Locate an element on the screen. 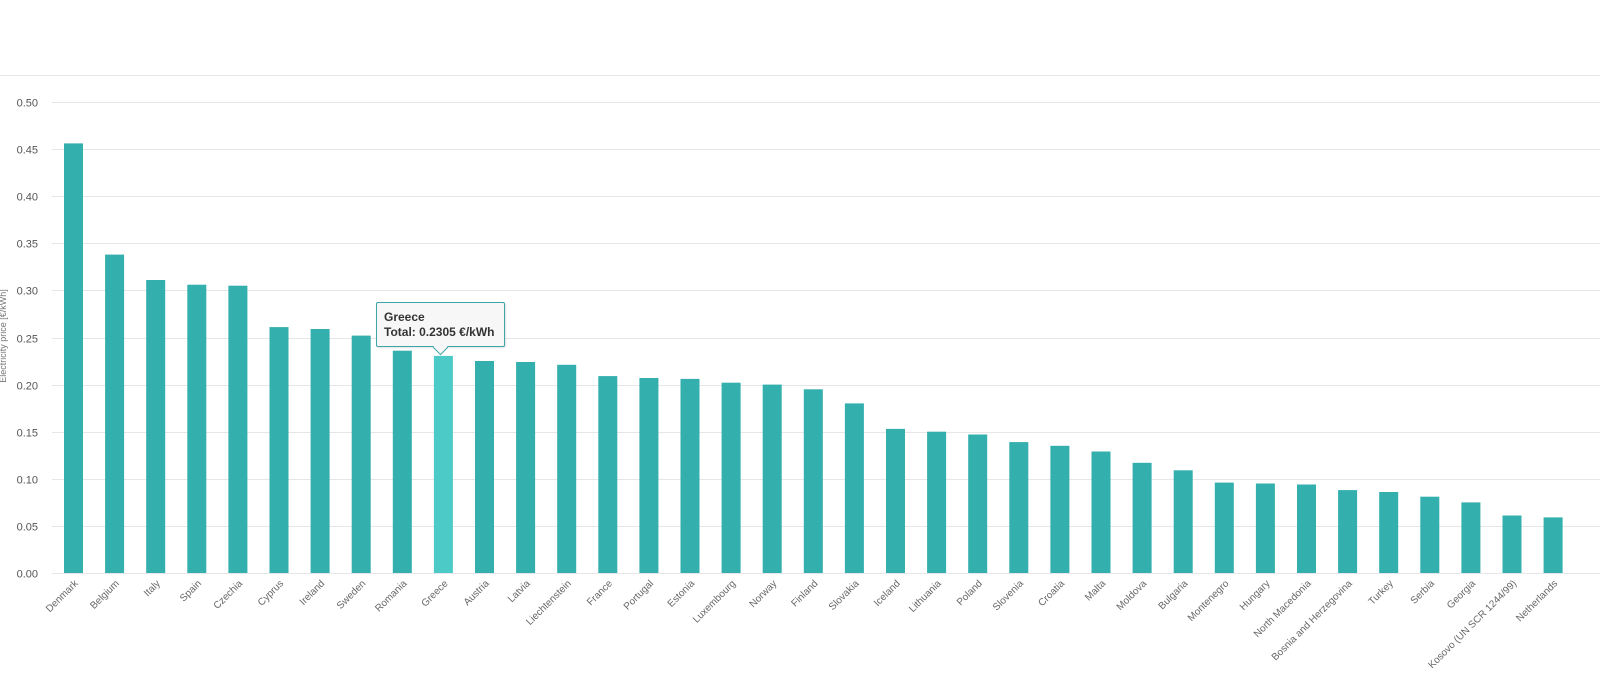 Image resolution: width=1600 pixels, height=700 pixels. bar-ireland is located at coordinates (320, 451).